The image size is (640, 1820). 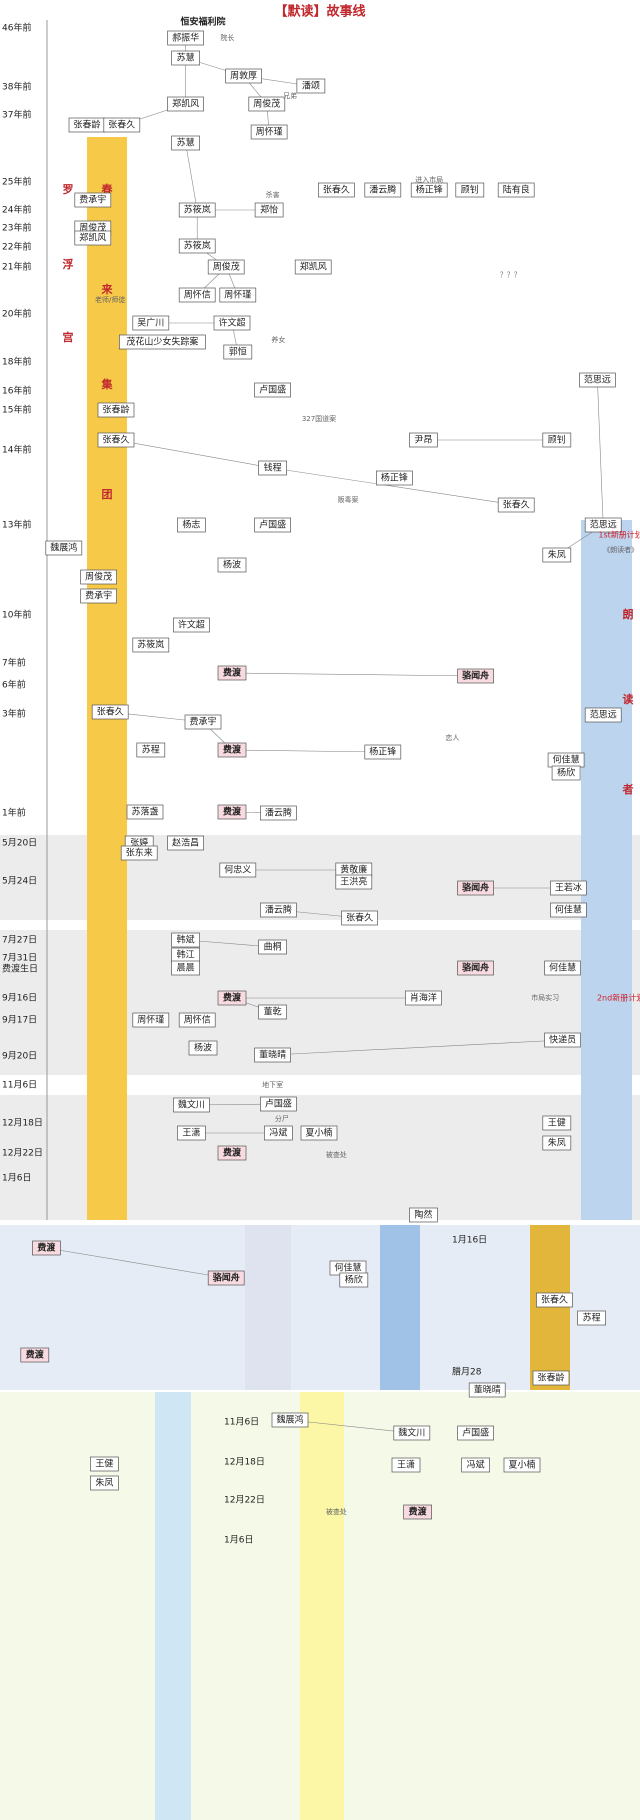 What do you see at coordinates (19, 958) in the screenshot?
I see `time-label: 7月31日` at bounding box center [19, 958].